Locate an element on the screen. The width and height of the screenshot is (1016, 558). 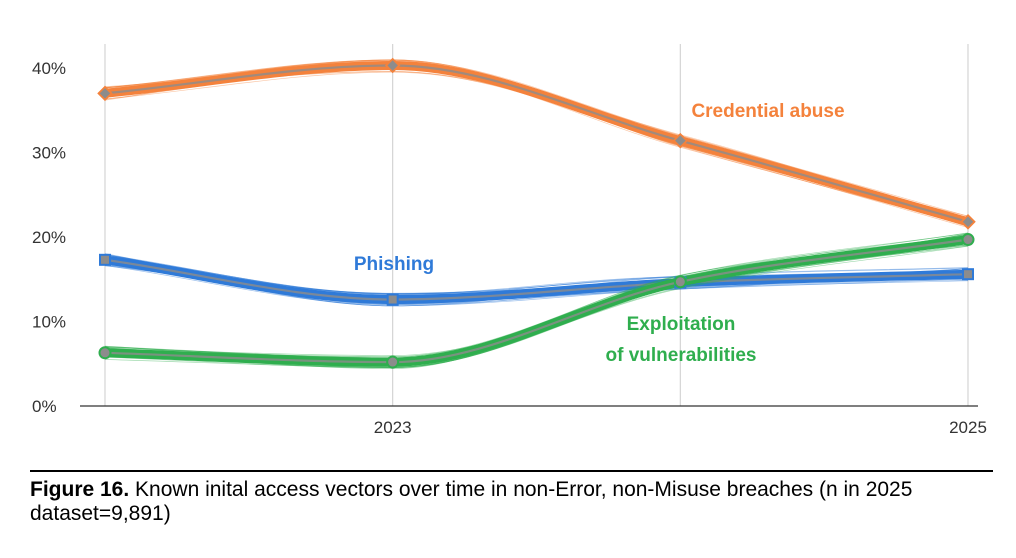
series-phishing is located at coordinates (536, 280).